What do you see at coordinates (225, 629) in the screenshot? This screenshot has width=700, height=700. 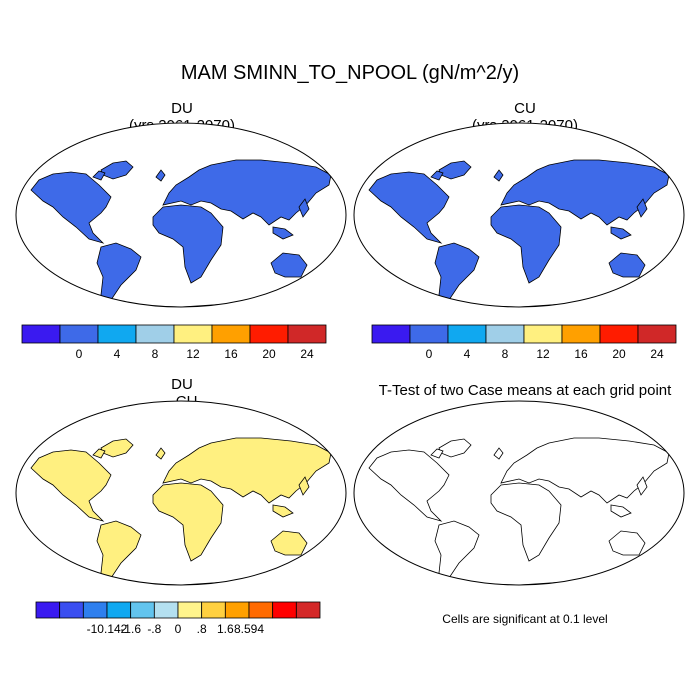 I see `colorbar-tick-label: 1.6` at bounding box center [225, 629].